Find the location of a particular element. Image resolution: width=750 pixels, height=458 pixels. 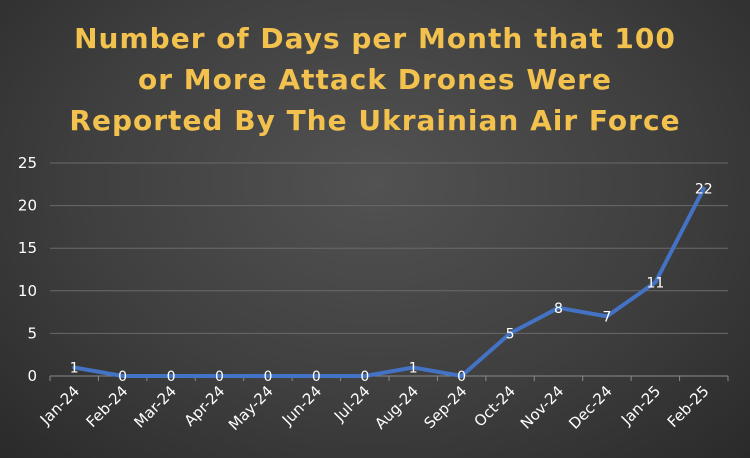

x-tick-label: Mar-24 is located at coordinates (155, 406).